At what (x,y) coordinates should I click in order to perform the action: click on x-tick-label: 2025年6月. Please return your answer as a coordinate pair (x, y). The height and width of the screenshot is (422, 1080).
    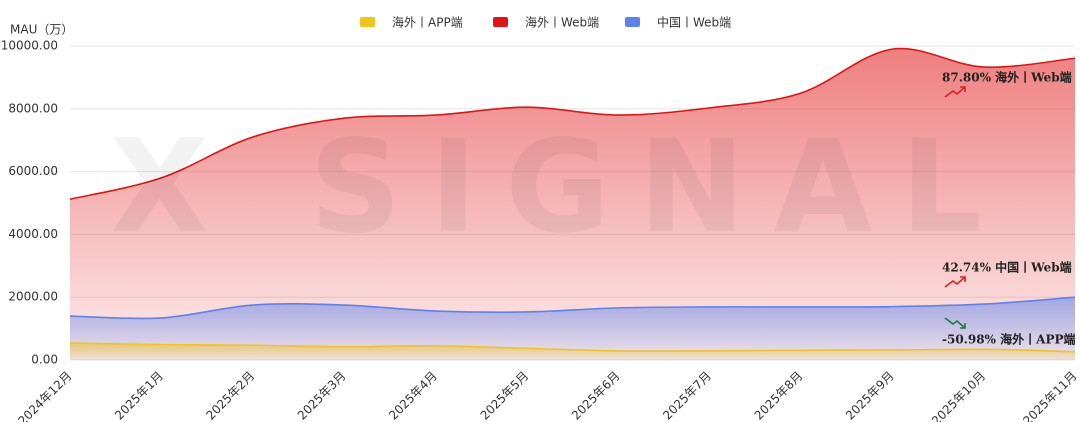
    Looking at the image, I should click on (596, 395).